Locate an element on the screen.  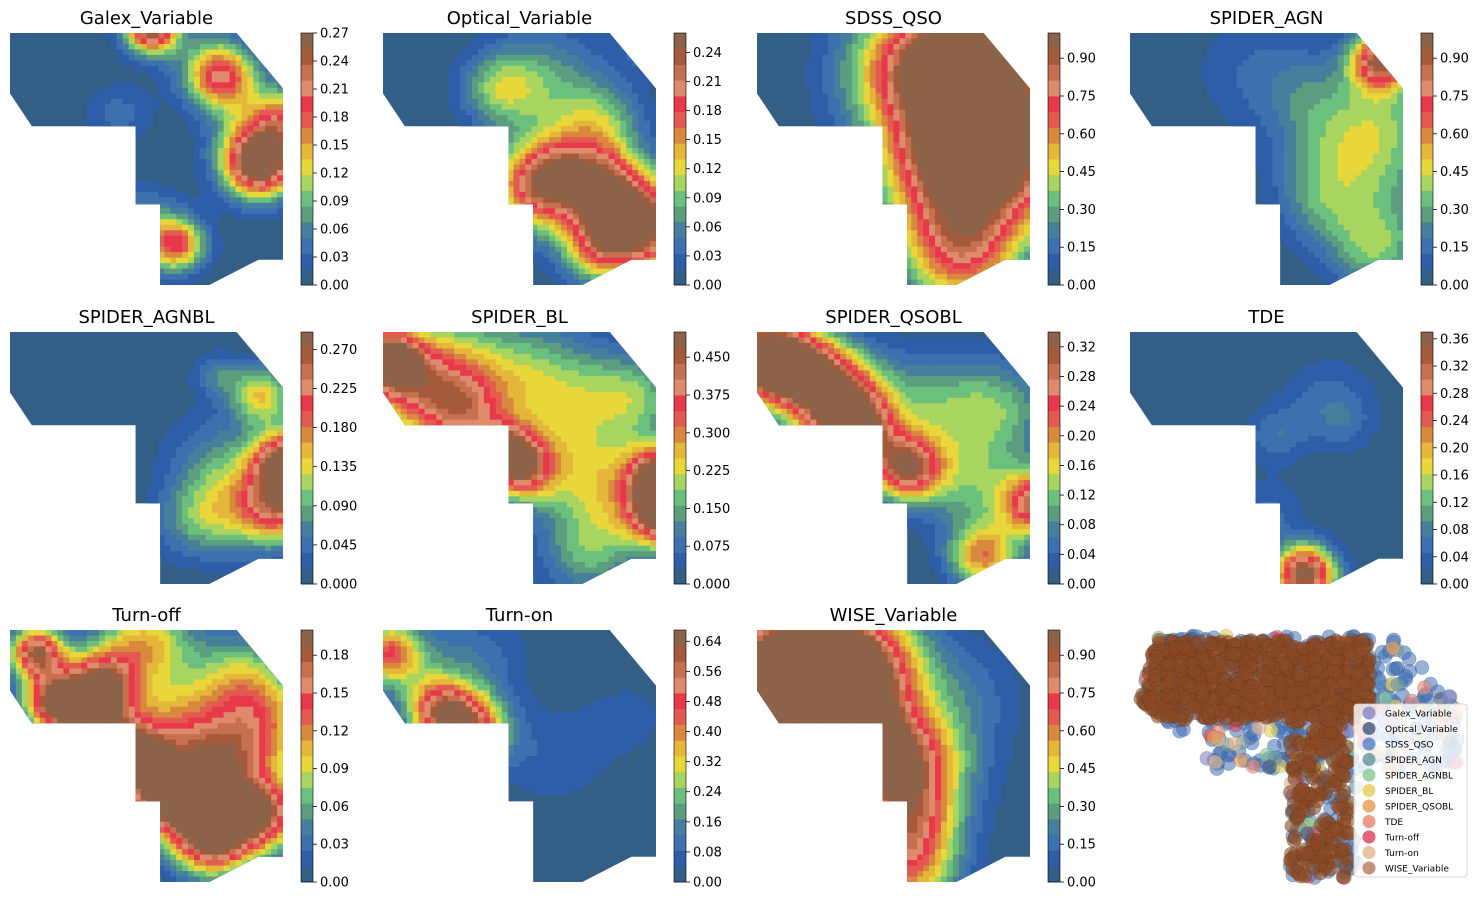
panel-title: SPIDER_AGN is located at coordinates (1267, 18).